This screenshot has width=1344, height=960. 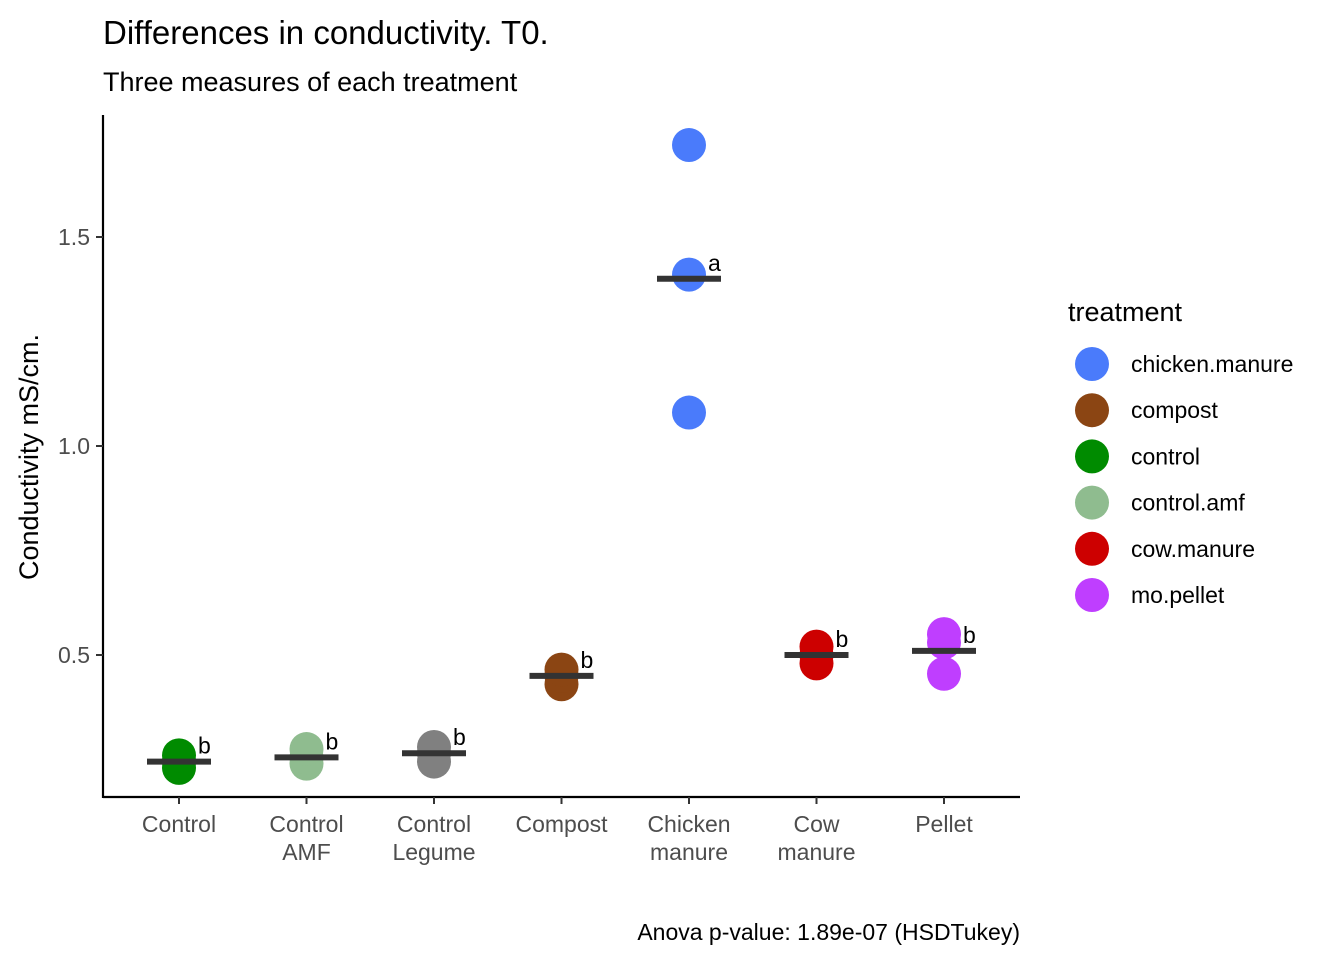 What do you see at coordinates (1125, 312) in the screenshot?
I see `legend-title: treatment` at bounding box center [1125, 312].